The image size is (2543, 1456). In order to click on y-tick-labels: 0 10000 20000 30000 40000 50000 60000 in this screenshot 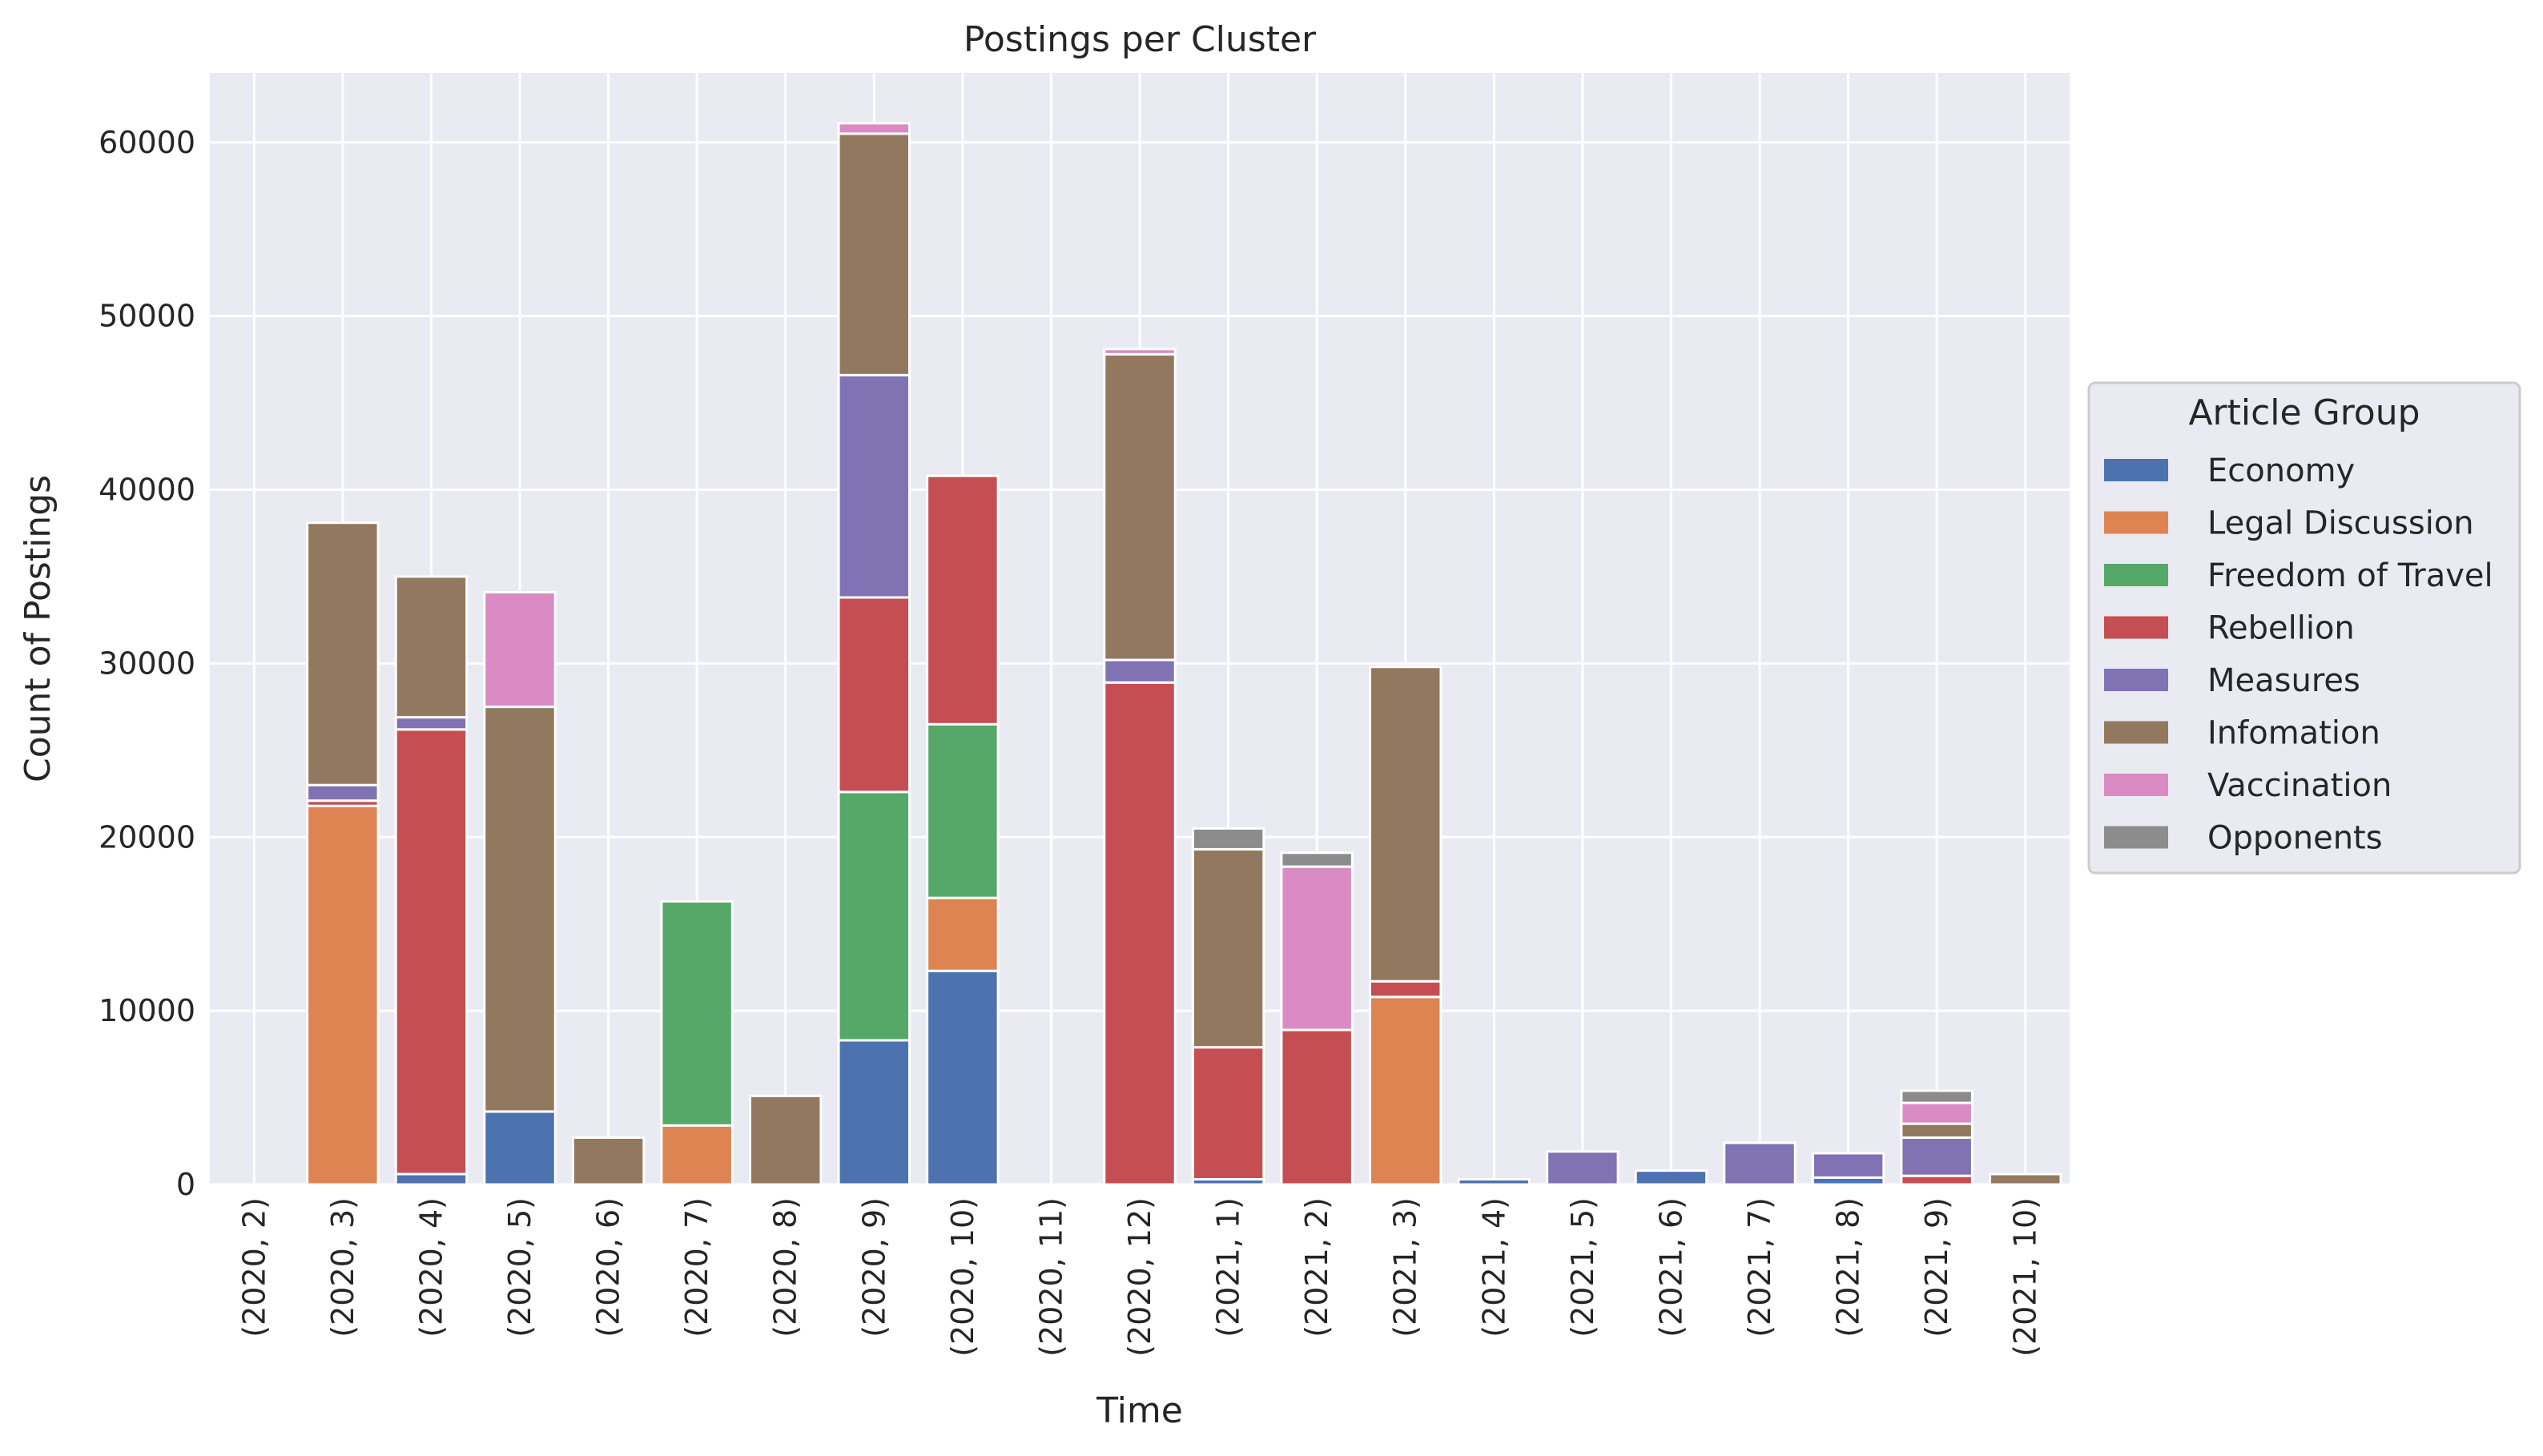, I will do `click(147, 663)`.